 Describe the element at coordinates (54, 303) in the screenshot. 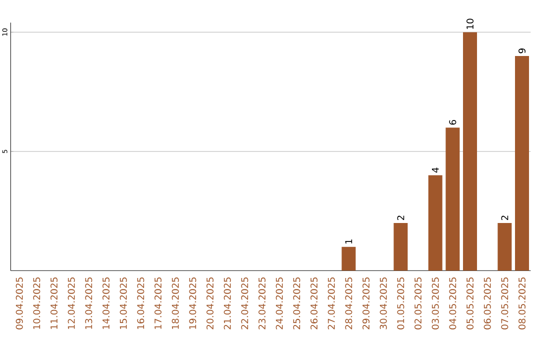

I see `x-tick-label: 11.04.2025` at that location.